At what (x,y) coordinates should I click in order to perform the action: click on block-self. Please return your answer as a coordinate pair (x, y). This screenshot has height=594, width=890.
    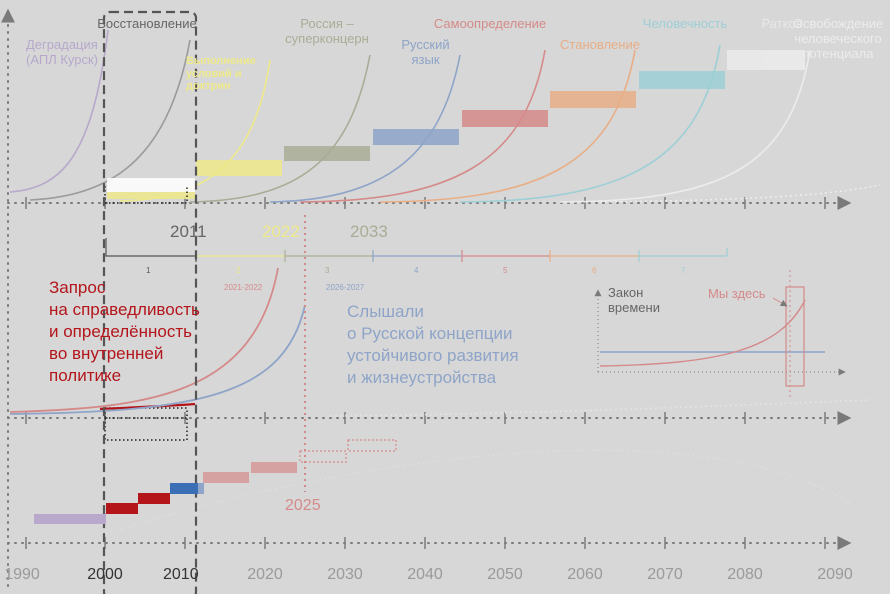
    Looking at the image, I should click on (505, 118).